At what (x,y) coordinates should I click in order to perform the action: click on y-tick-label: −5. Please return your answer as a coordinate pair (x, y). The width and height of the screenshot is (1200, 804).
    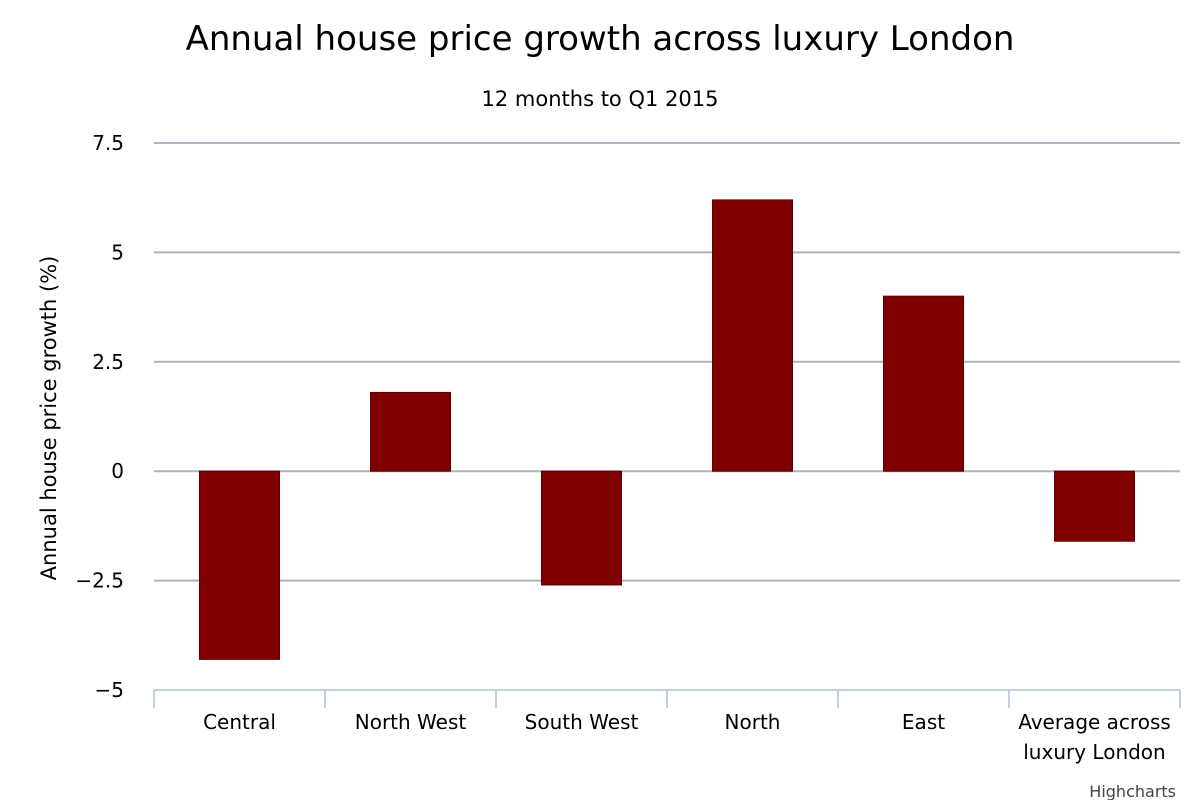
    Looking at the image, I should click on (109, 690).